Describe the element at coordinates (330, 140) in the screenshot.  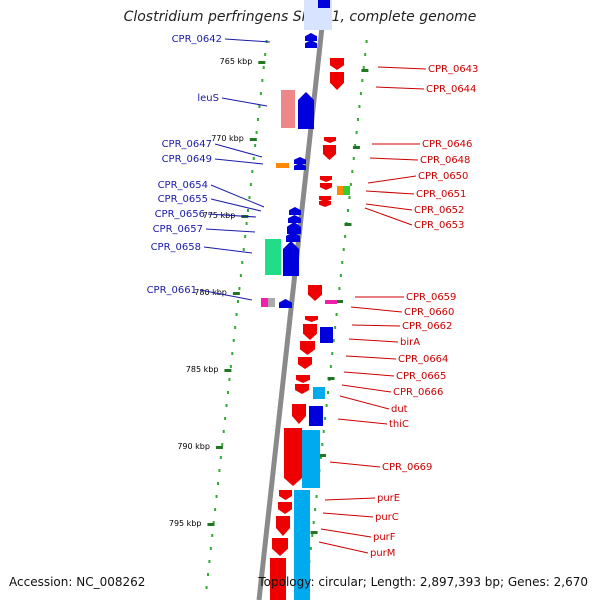
I see `gene-cpr0646` at that location.